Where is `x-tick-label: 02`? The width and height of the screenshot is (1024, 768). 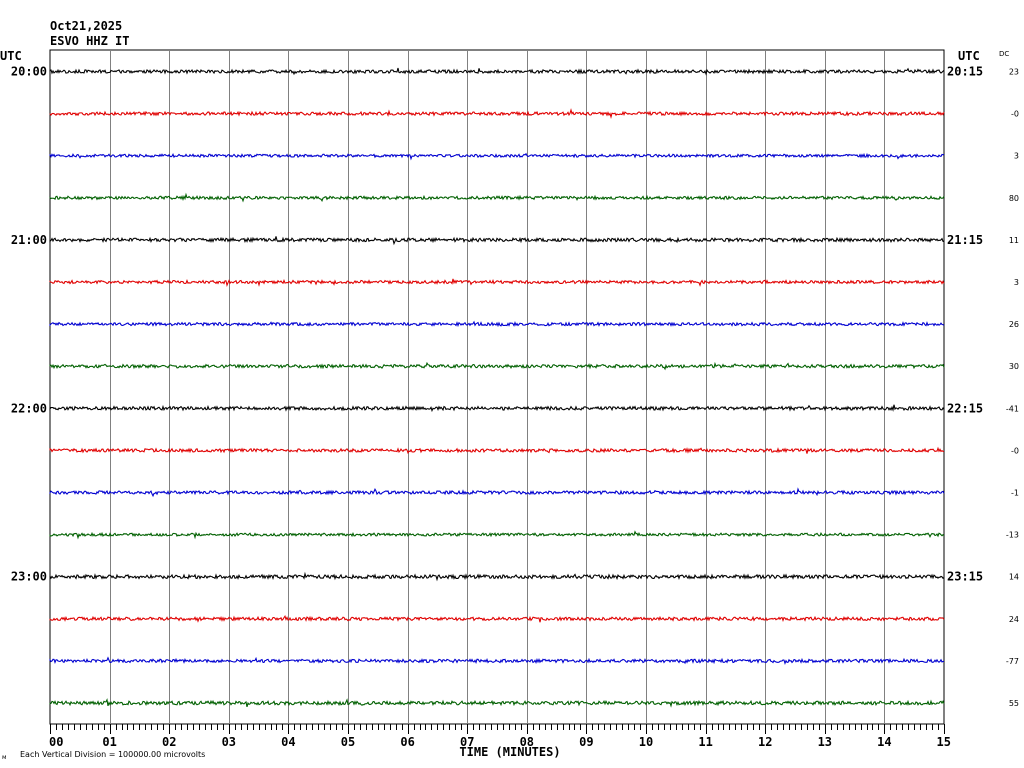
x-tick-label: 02 is located at coordinates (169, 742).